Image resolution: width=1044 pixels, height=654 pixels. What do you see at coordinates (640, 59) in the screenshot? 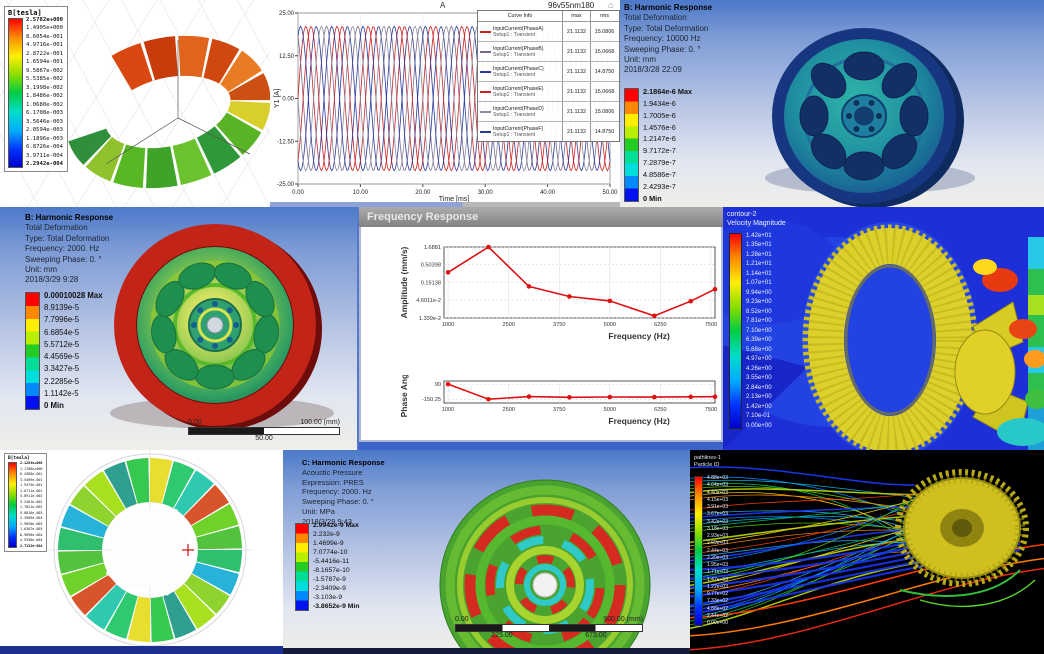
I see `header-line: Unit: mm` at bounding box center [640, 59].